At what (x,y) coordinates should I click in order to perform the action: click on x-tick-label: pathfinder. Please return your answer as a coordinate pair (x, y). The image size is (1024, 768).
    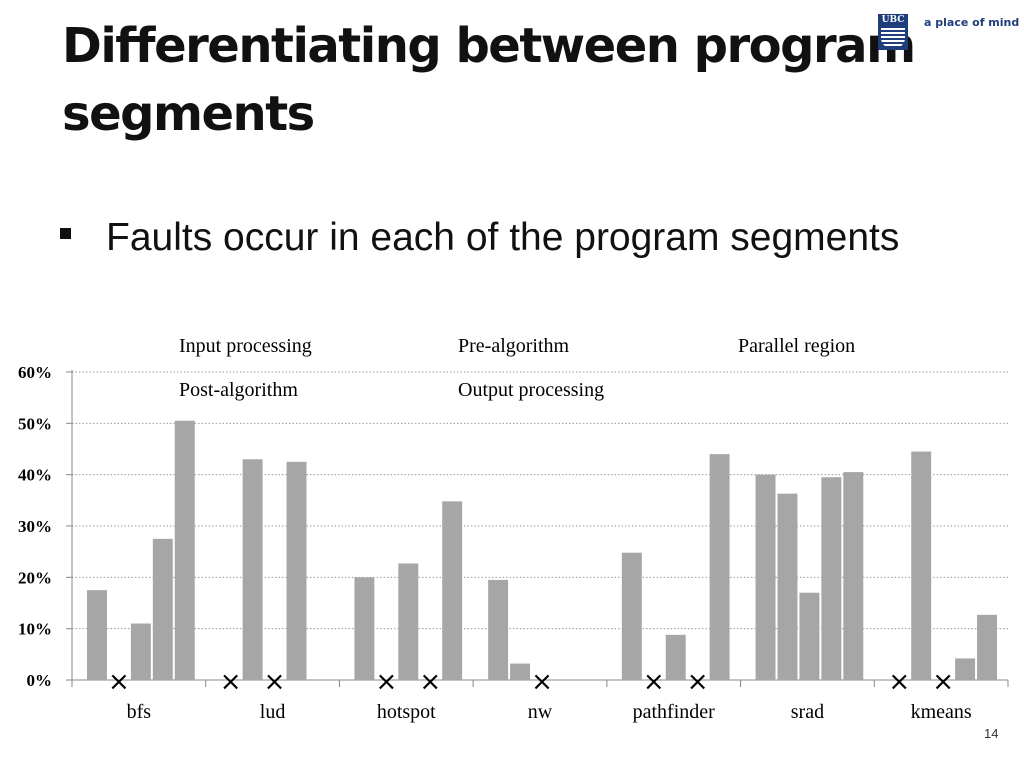
    Looking at the image, I should click on (674, 712).